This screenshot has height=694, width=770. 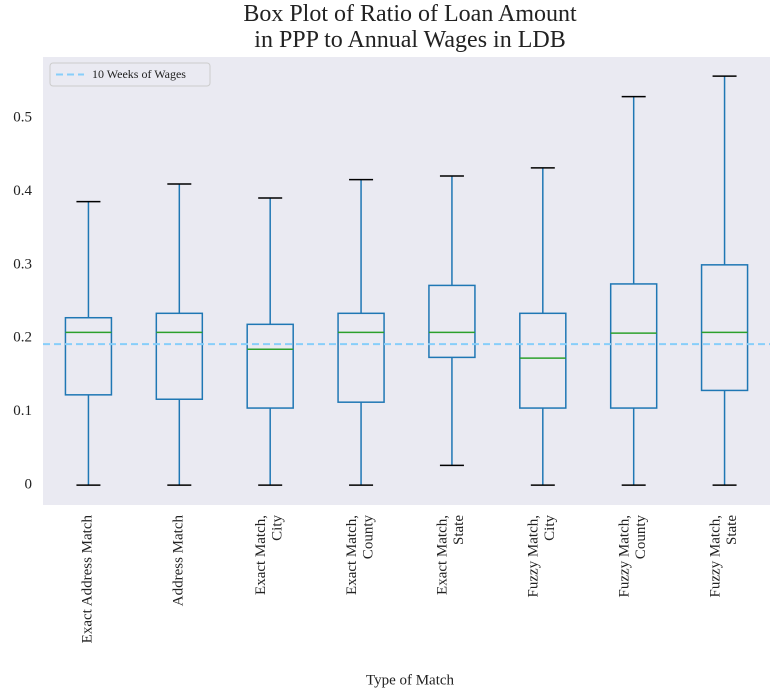 I want to click on legend-box, so click(x=130, y=74).